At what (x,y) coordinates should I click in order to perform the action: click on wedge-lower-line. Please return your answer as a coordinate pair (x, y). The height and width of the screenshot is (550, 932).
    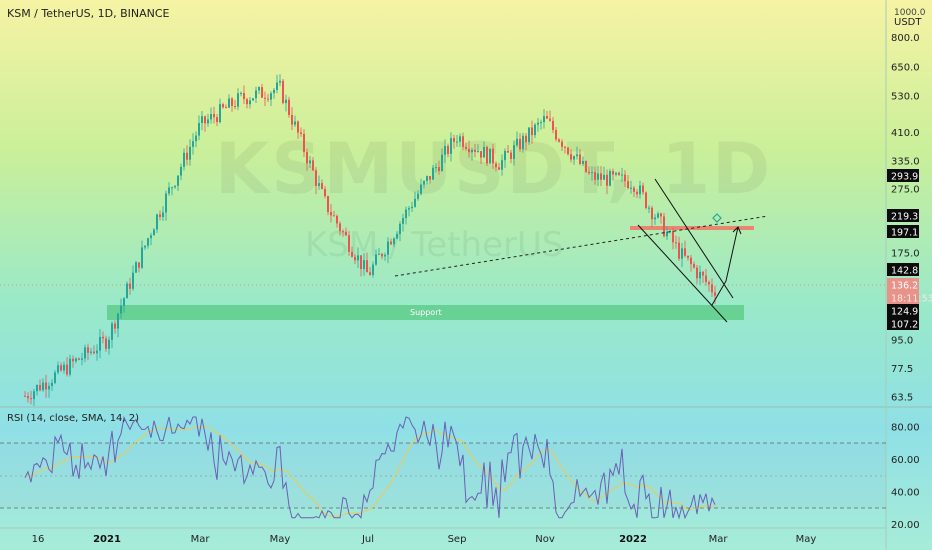
    Looking at the image, I should click on (682, 273).